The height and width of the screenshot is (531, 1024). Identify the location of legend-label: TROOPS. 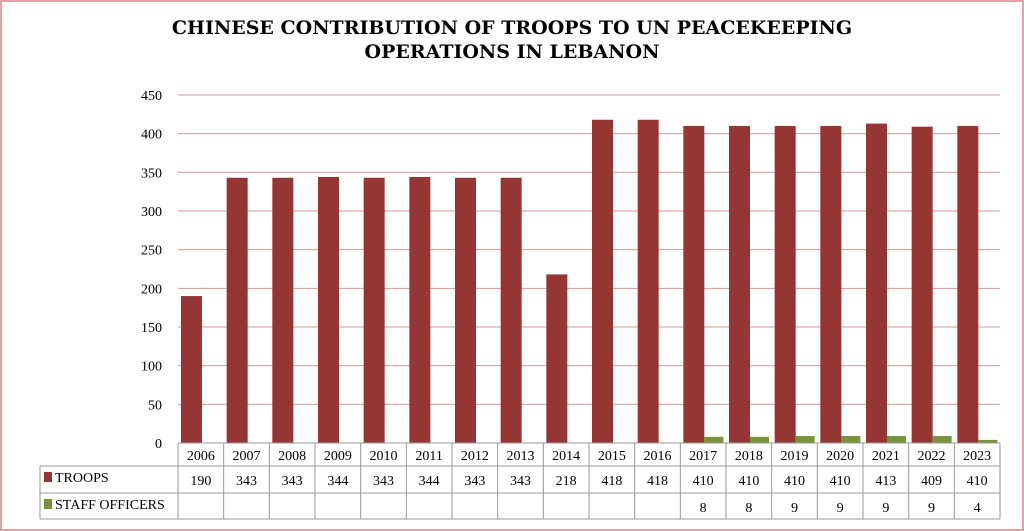
(82, 478).